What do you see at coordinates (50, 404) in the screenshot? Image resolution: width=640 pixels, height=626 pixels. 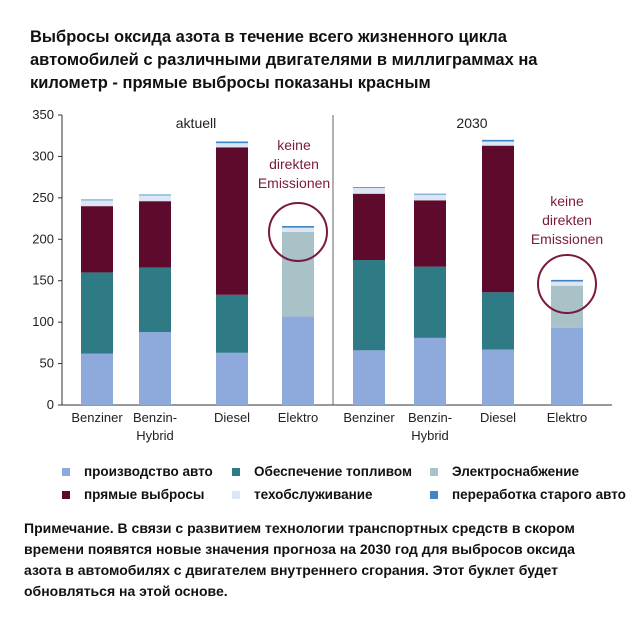 I see `y-tick-label: 0` at bounding box center [50, 404].